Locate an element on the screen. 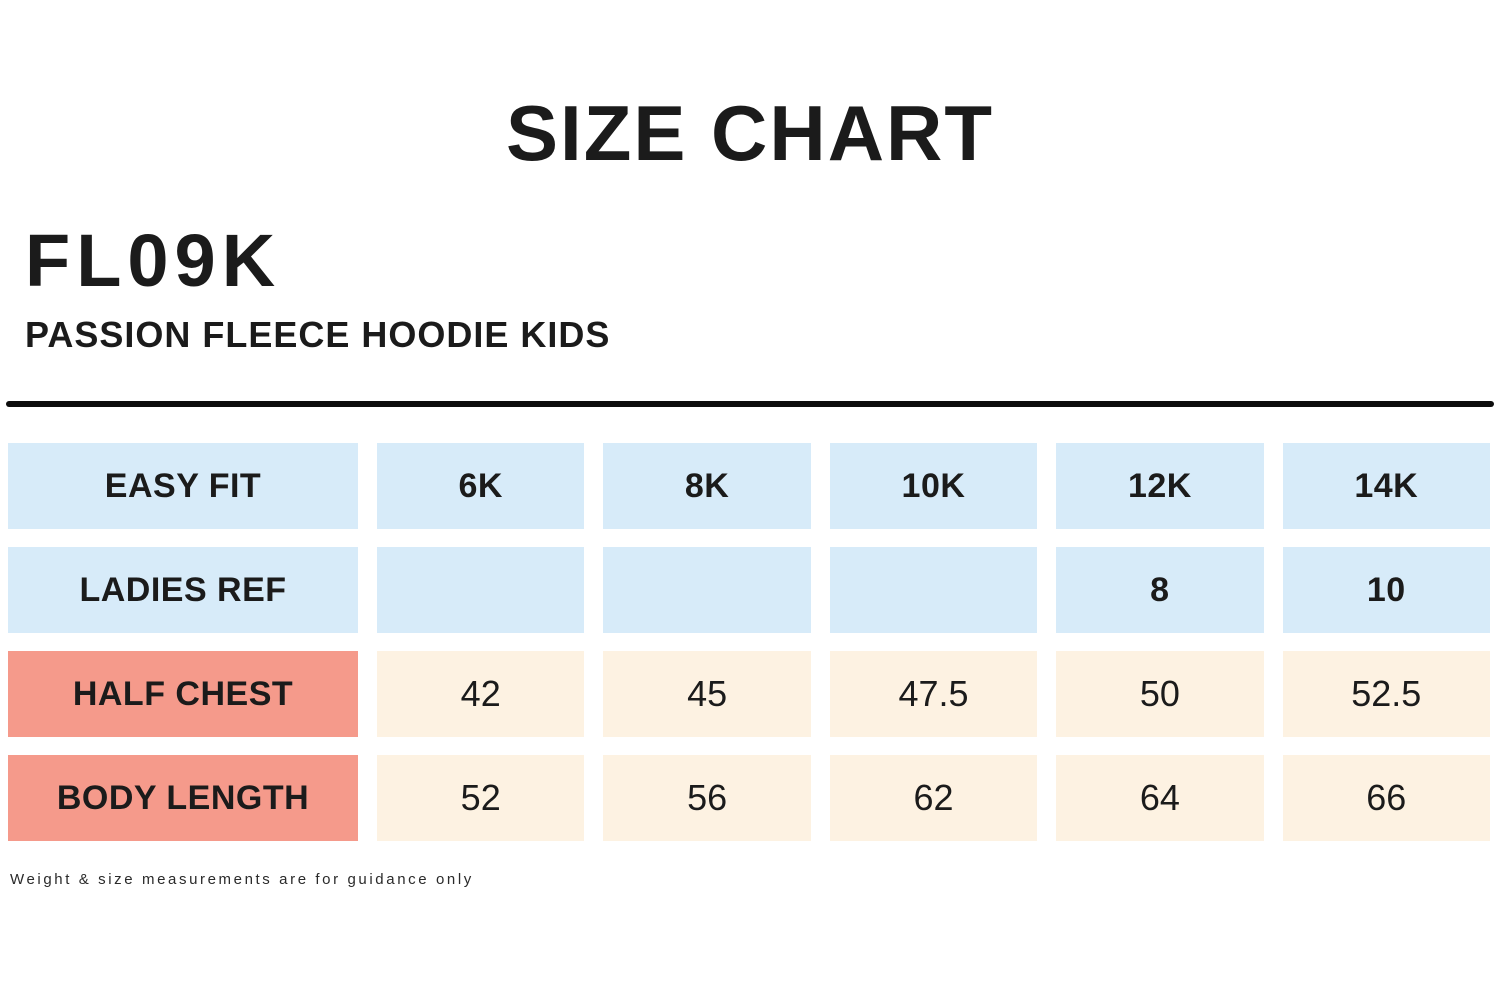 This screenshot has height=1000, width=1500. body-length-12k: 64 is located at coordinates (1160, 798).